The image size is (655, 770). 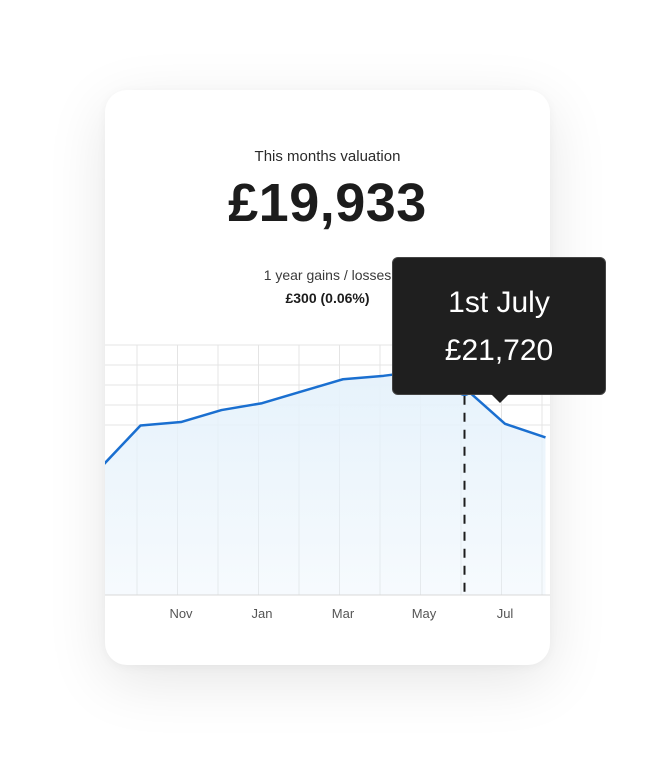 What do you see at coordinates (327, 203) in the screenshot?
I see `valuation-amount: £19,933` at bounding box center [327, 203].